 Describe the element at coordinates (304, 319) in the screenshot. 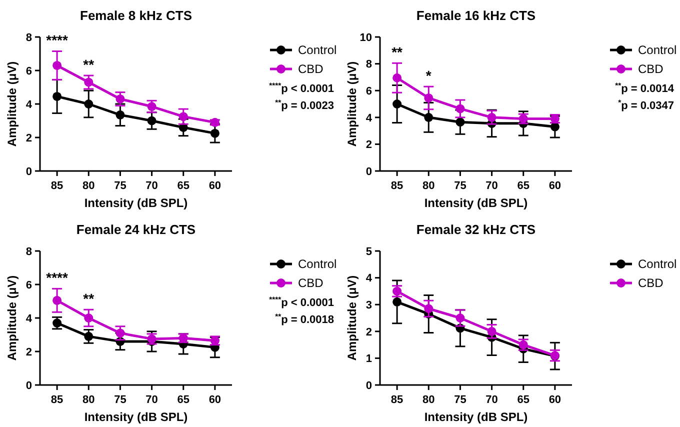

I see `text: $^{**}$p = 0.0018` at that location.